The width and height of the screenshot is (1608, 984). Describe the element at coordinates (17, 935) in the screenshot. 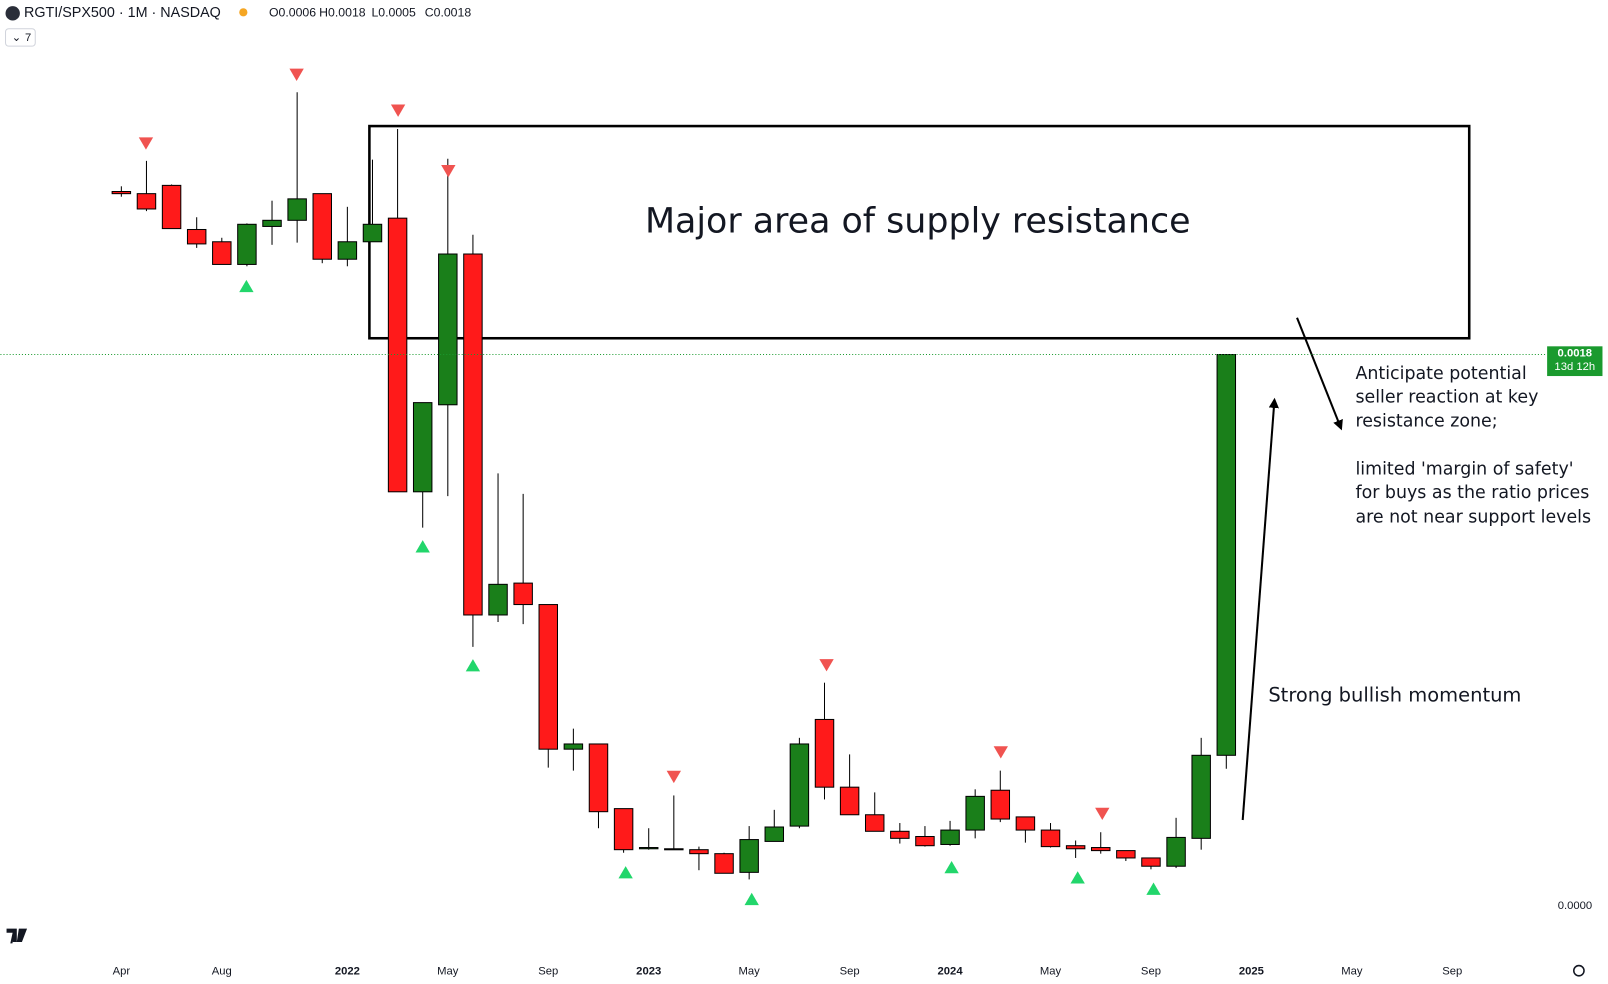

I see `tv-logo` at that location.